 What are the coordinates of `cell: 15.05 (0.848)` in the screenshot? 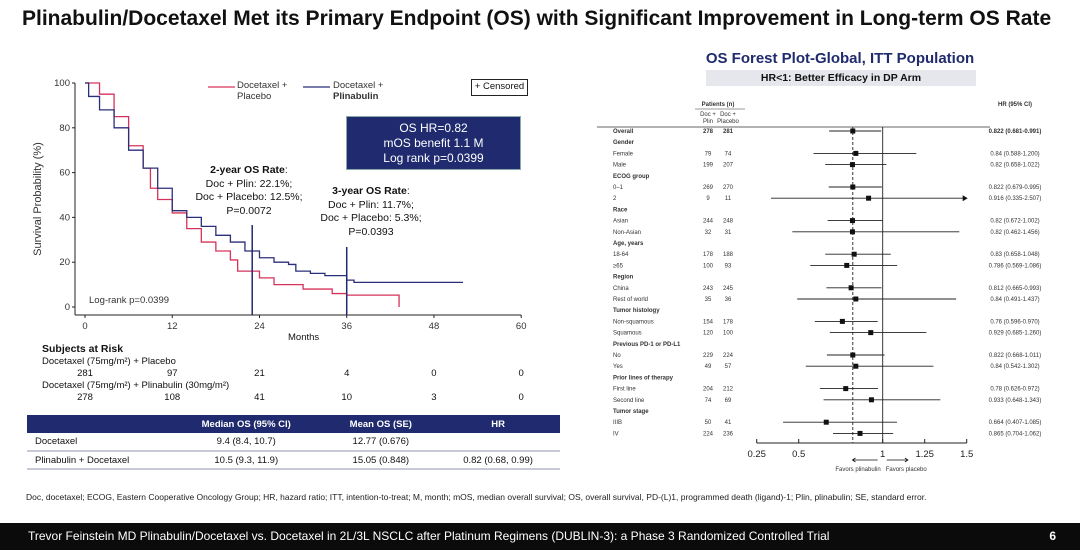 It's located at (381, 460).